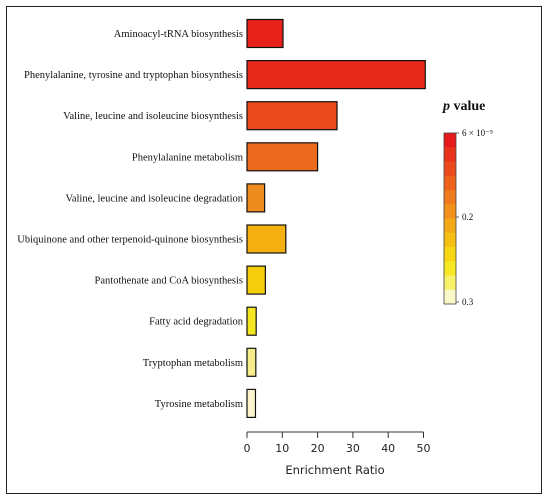  What do you see at coordinates (196, 322) in the screenshot?
I see `category-label: Fatty acid degradation` at bounding box center [196, 322].